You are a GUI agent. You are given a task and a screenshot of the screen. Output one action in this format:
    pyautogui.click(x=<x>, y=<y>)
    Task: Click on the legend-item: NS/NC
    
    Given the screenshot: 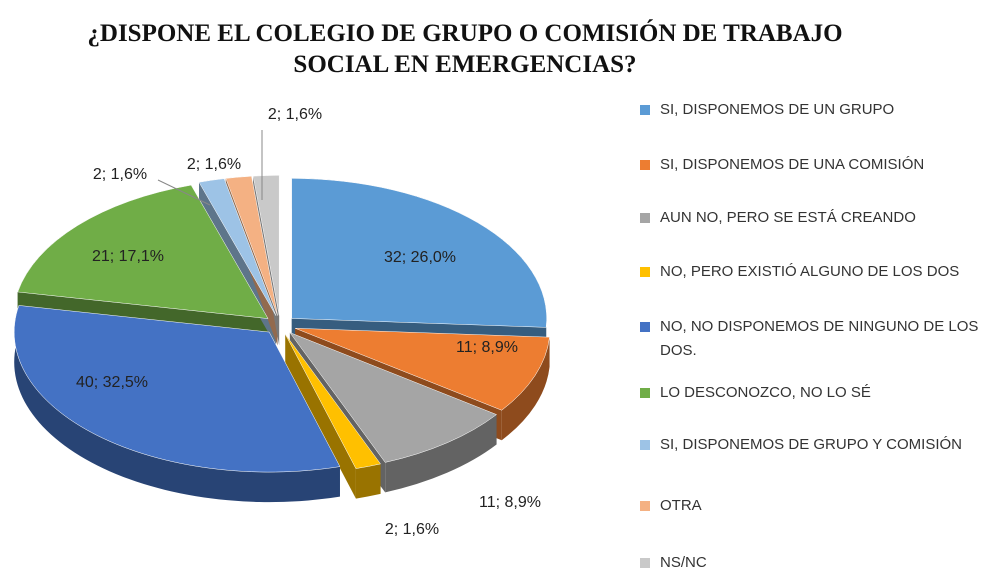 What is the action you would take?
    pyautogui.click(x=815, y=561)
    